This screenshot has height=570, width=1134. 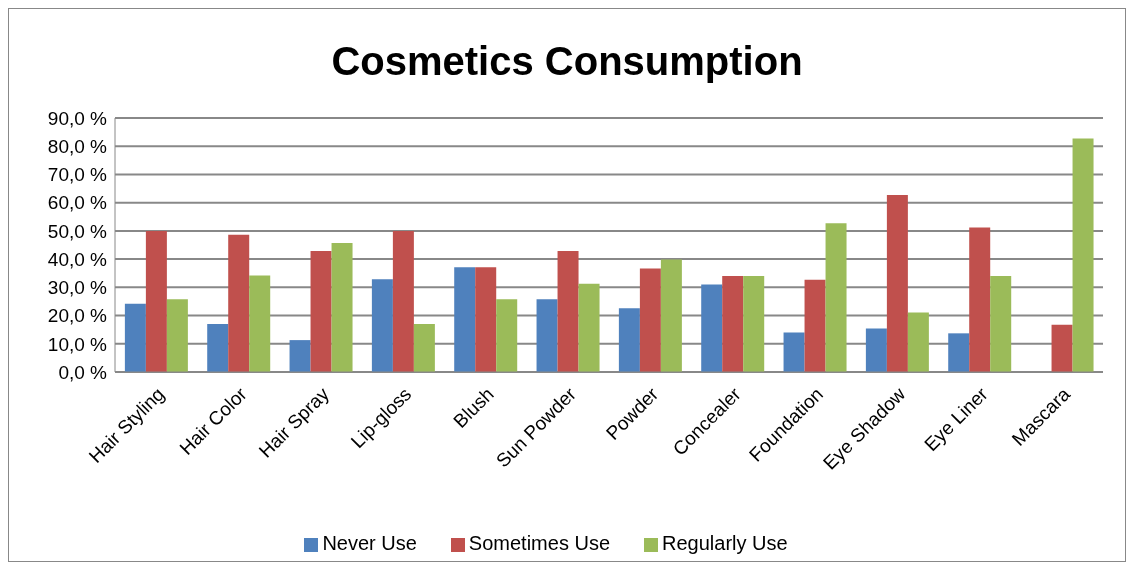 What do you see at coordinates (77, 288) in the screenshot?
I see `y-tick-label: 30,0 %` at bounding box center [77, 288].